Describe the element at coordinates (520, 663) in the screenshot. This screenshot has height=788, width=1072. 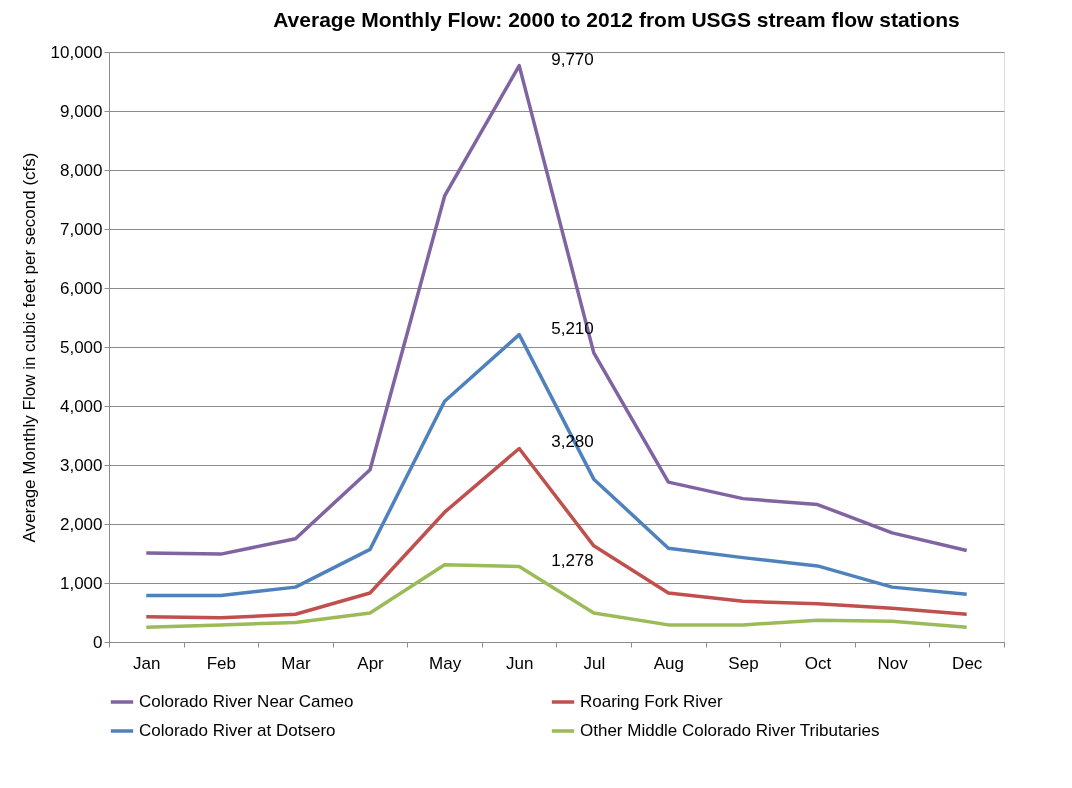
I see `x-tick-label: Jun` at that location.